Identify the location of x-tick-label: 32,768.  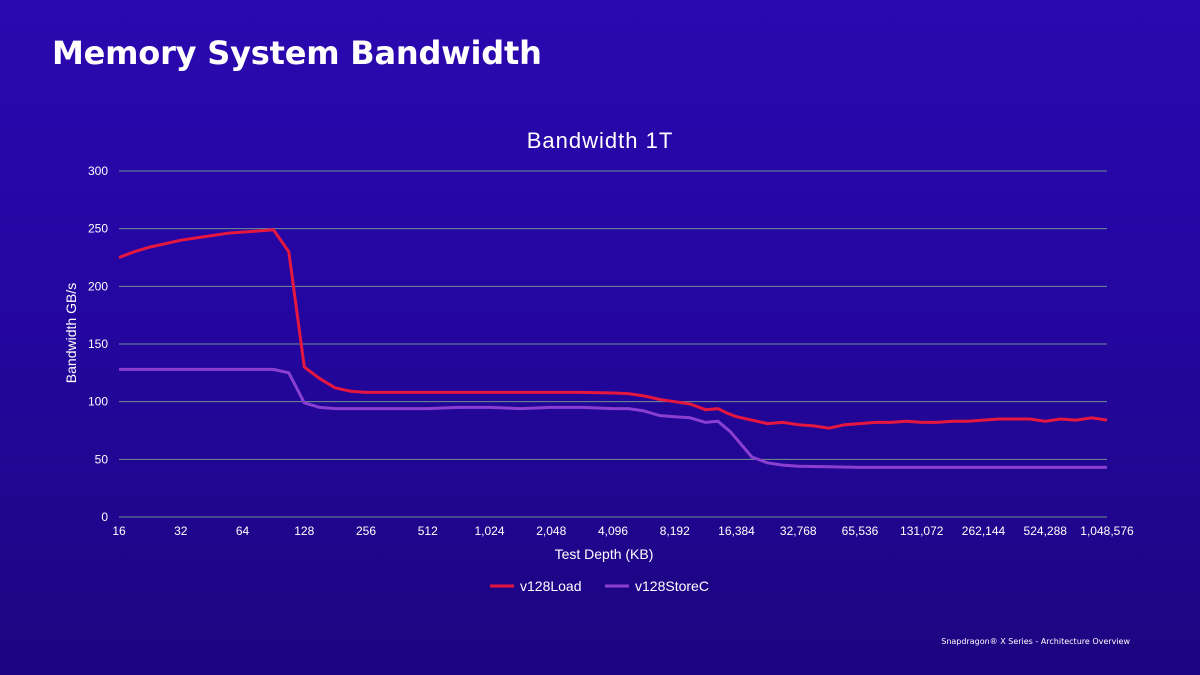
(798, 531).